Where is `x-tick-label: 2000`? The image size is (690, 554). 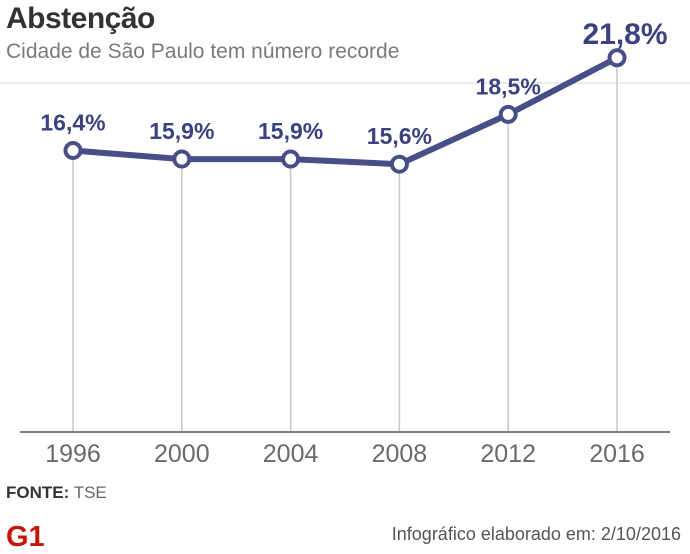 x-tick-label: 2000 is located at coordinates (182, 454).